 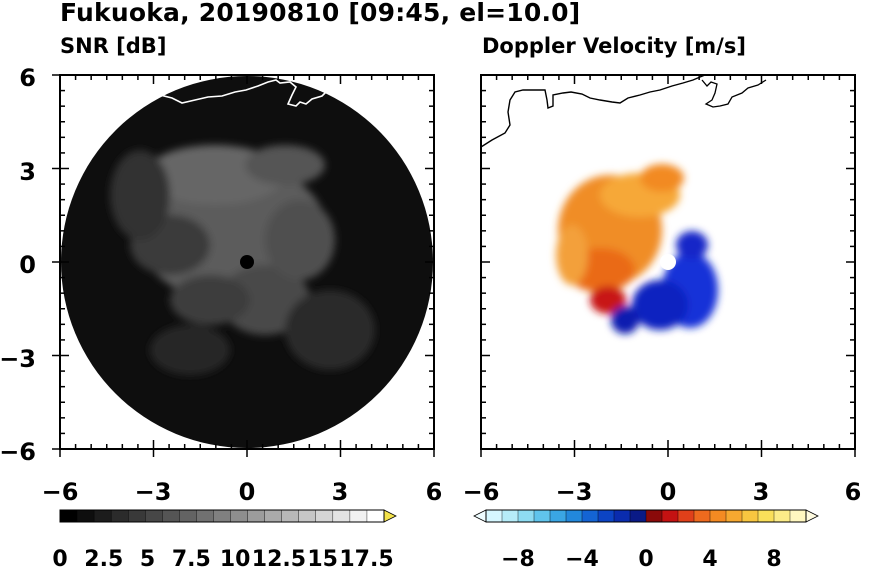 I want to click on snr-y-tick-label: 0, so click(x=27, y=265).